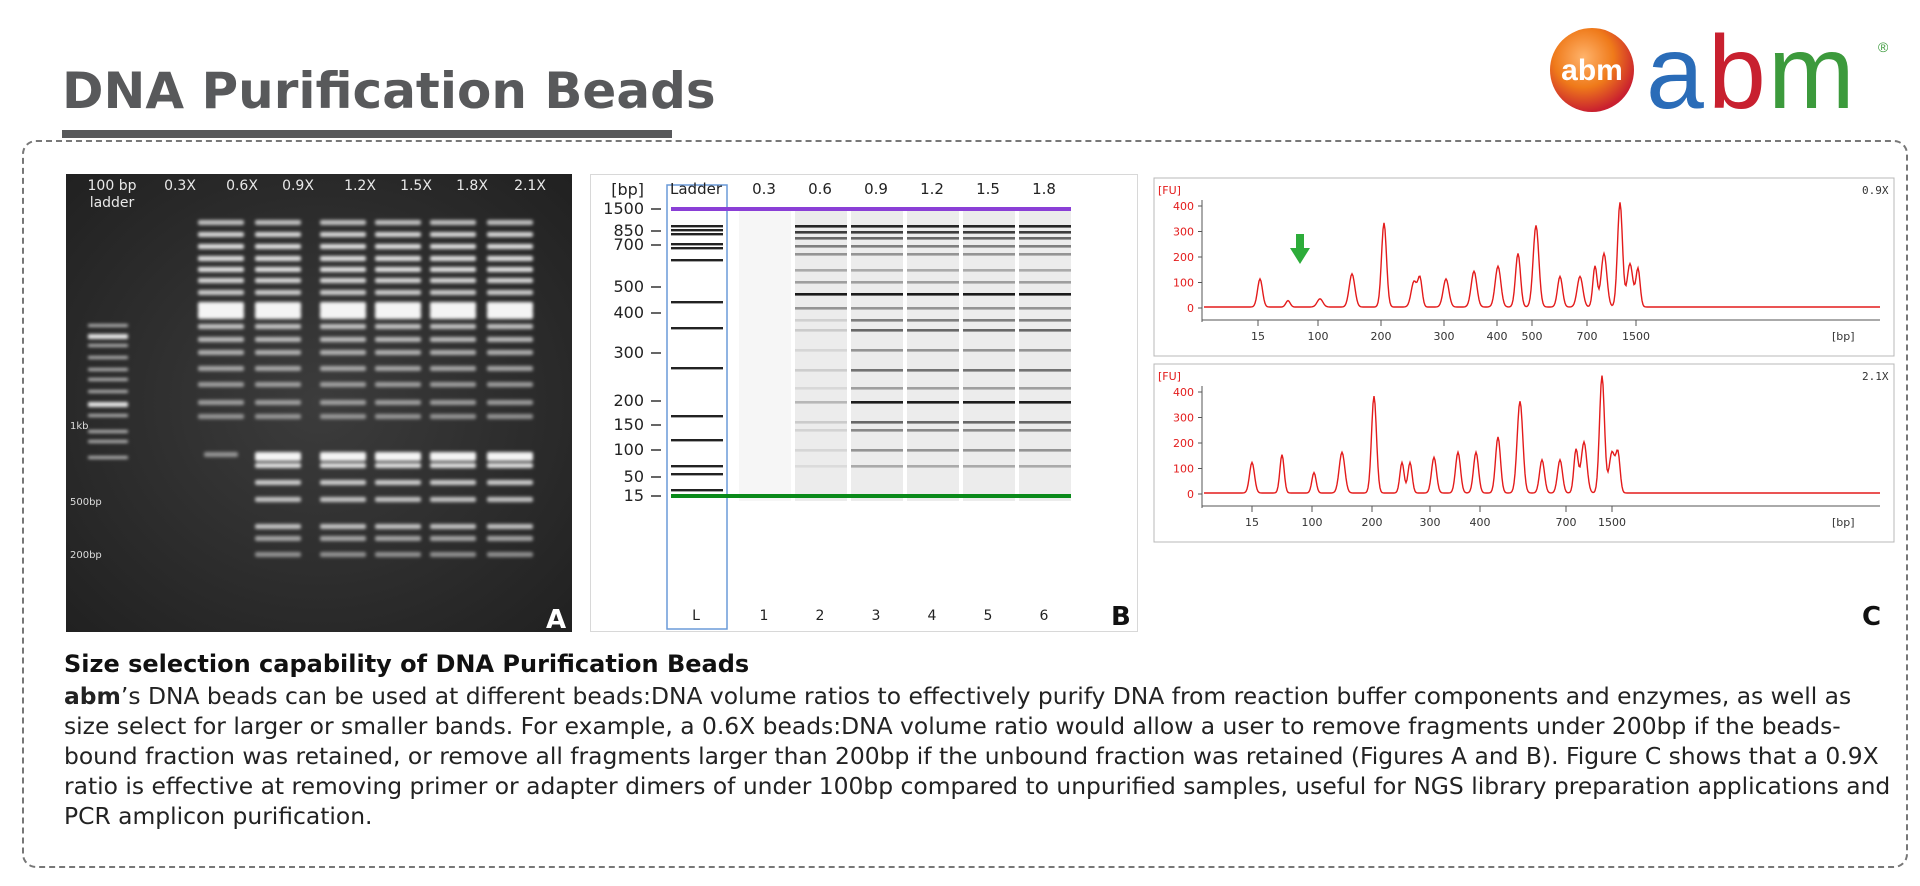  I want to click on caption-brand: abm, so click(92, 696).